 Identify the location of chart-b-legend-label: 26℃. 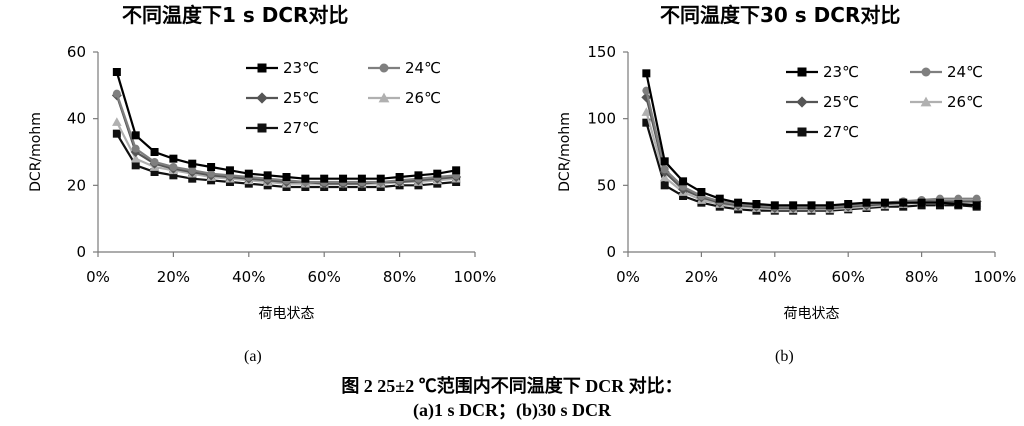
(965, 102).